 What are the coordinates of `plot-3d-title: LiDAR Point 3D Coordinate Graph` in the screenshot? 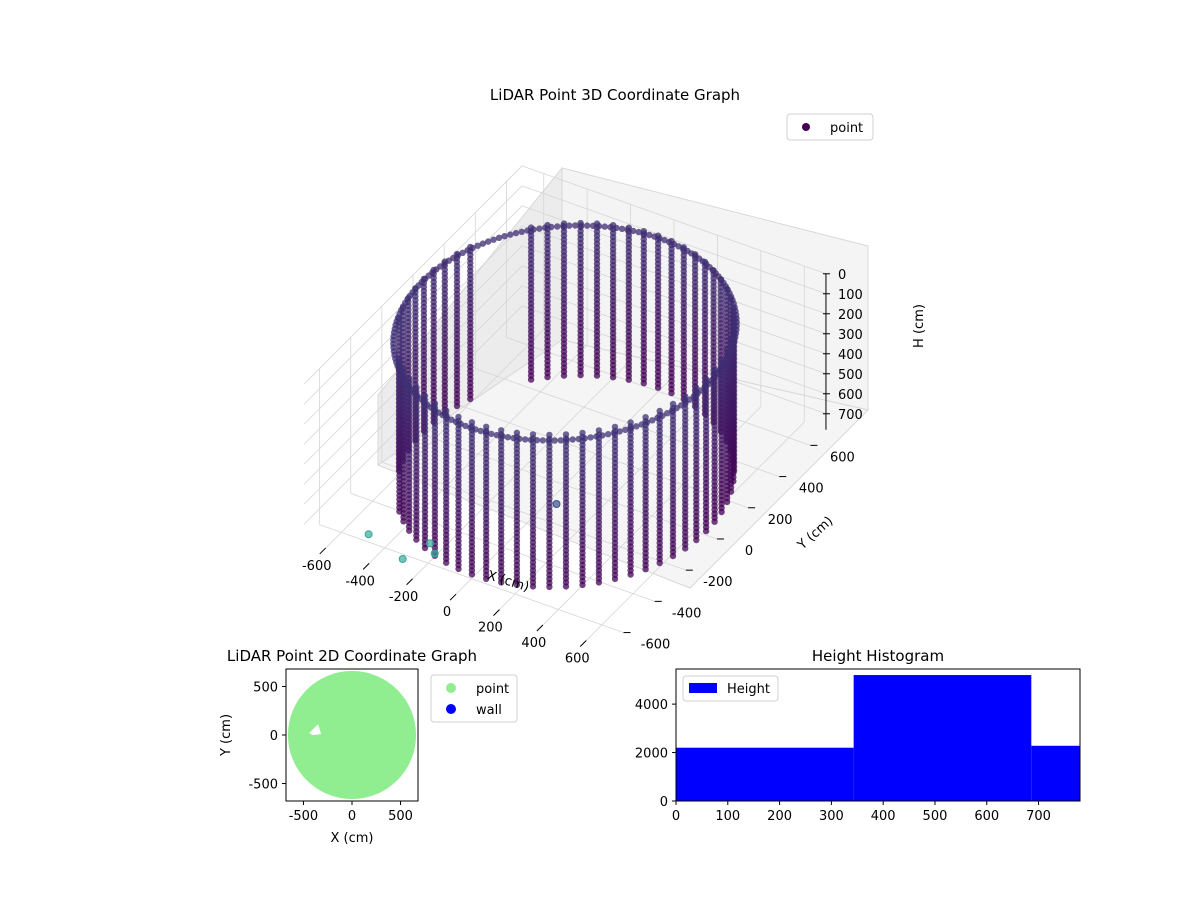 It's located at (615, 95).